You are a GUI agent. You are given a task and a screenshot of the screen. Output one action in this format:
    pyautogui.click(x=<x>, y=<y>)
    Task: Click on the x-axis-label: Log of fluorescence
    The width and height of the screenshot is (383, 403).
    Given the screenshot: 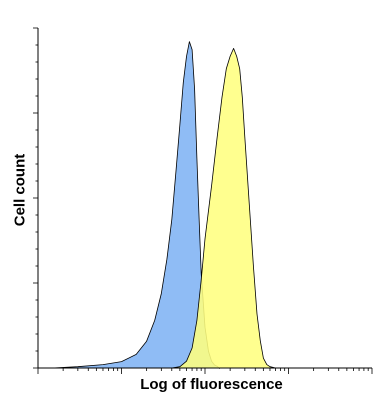 What is the action you would take?
    pyautogui.click(x=211, y=384)
    